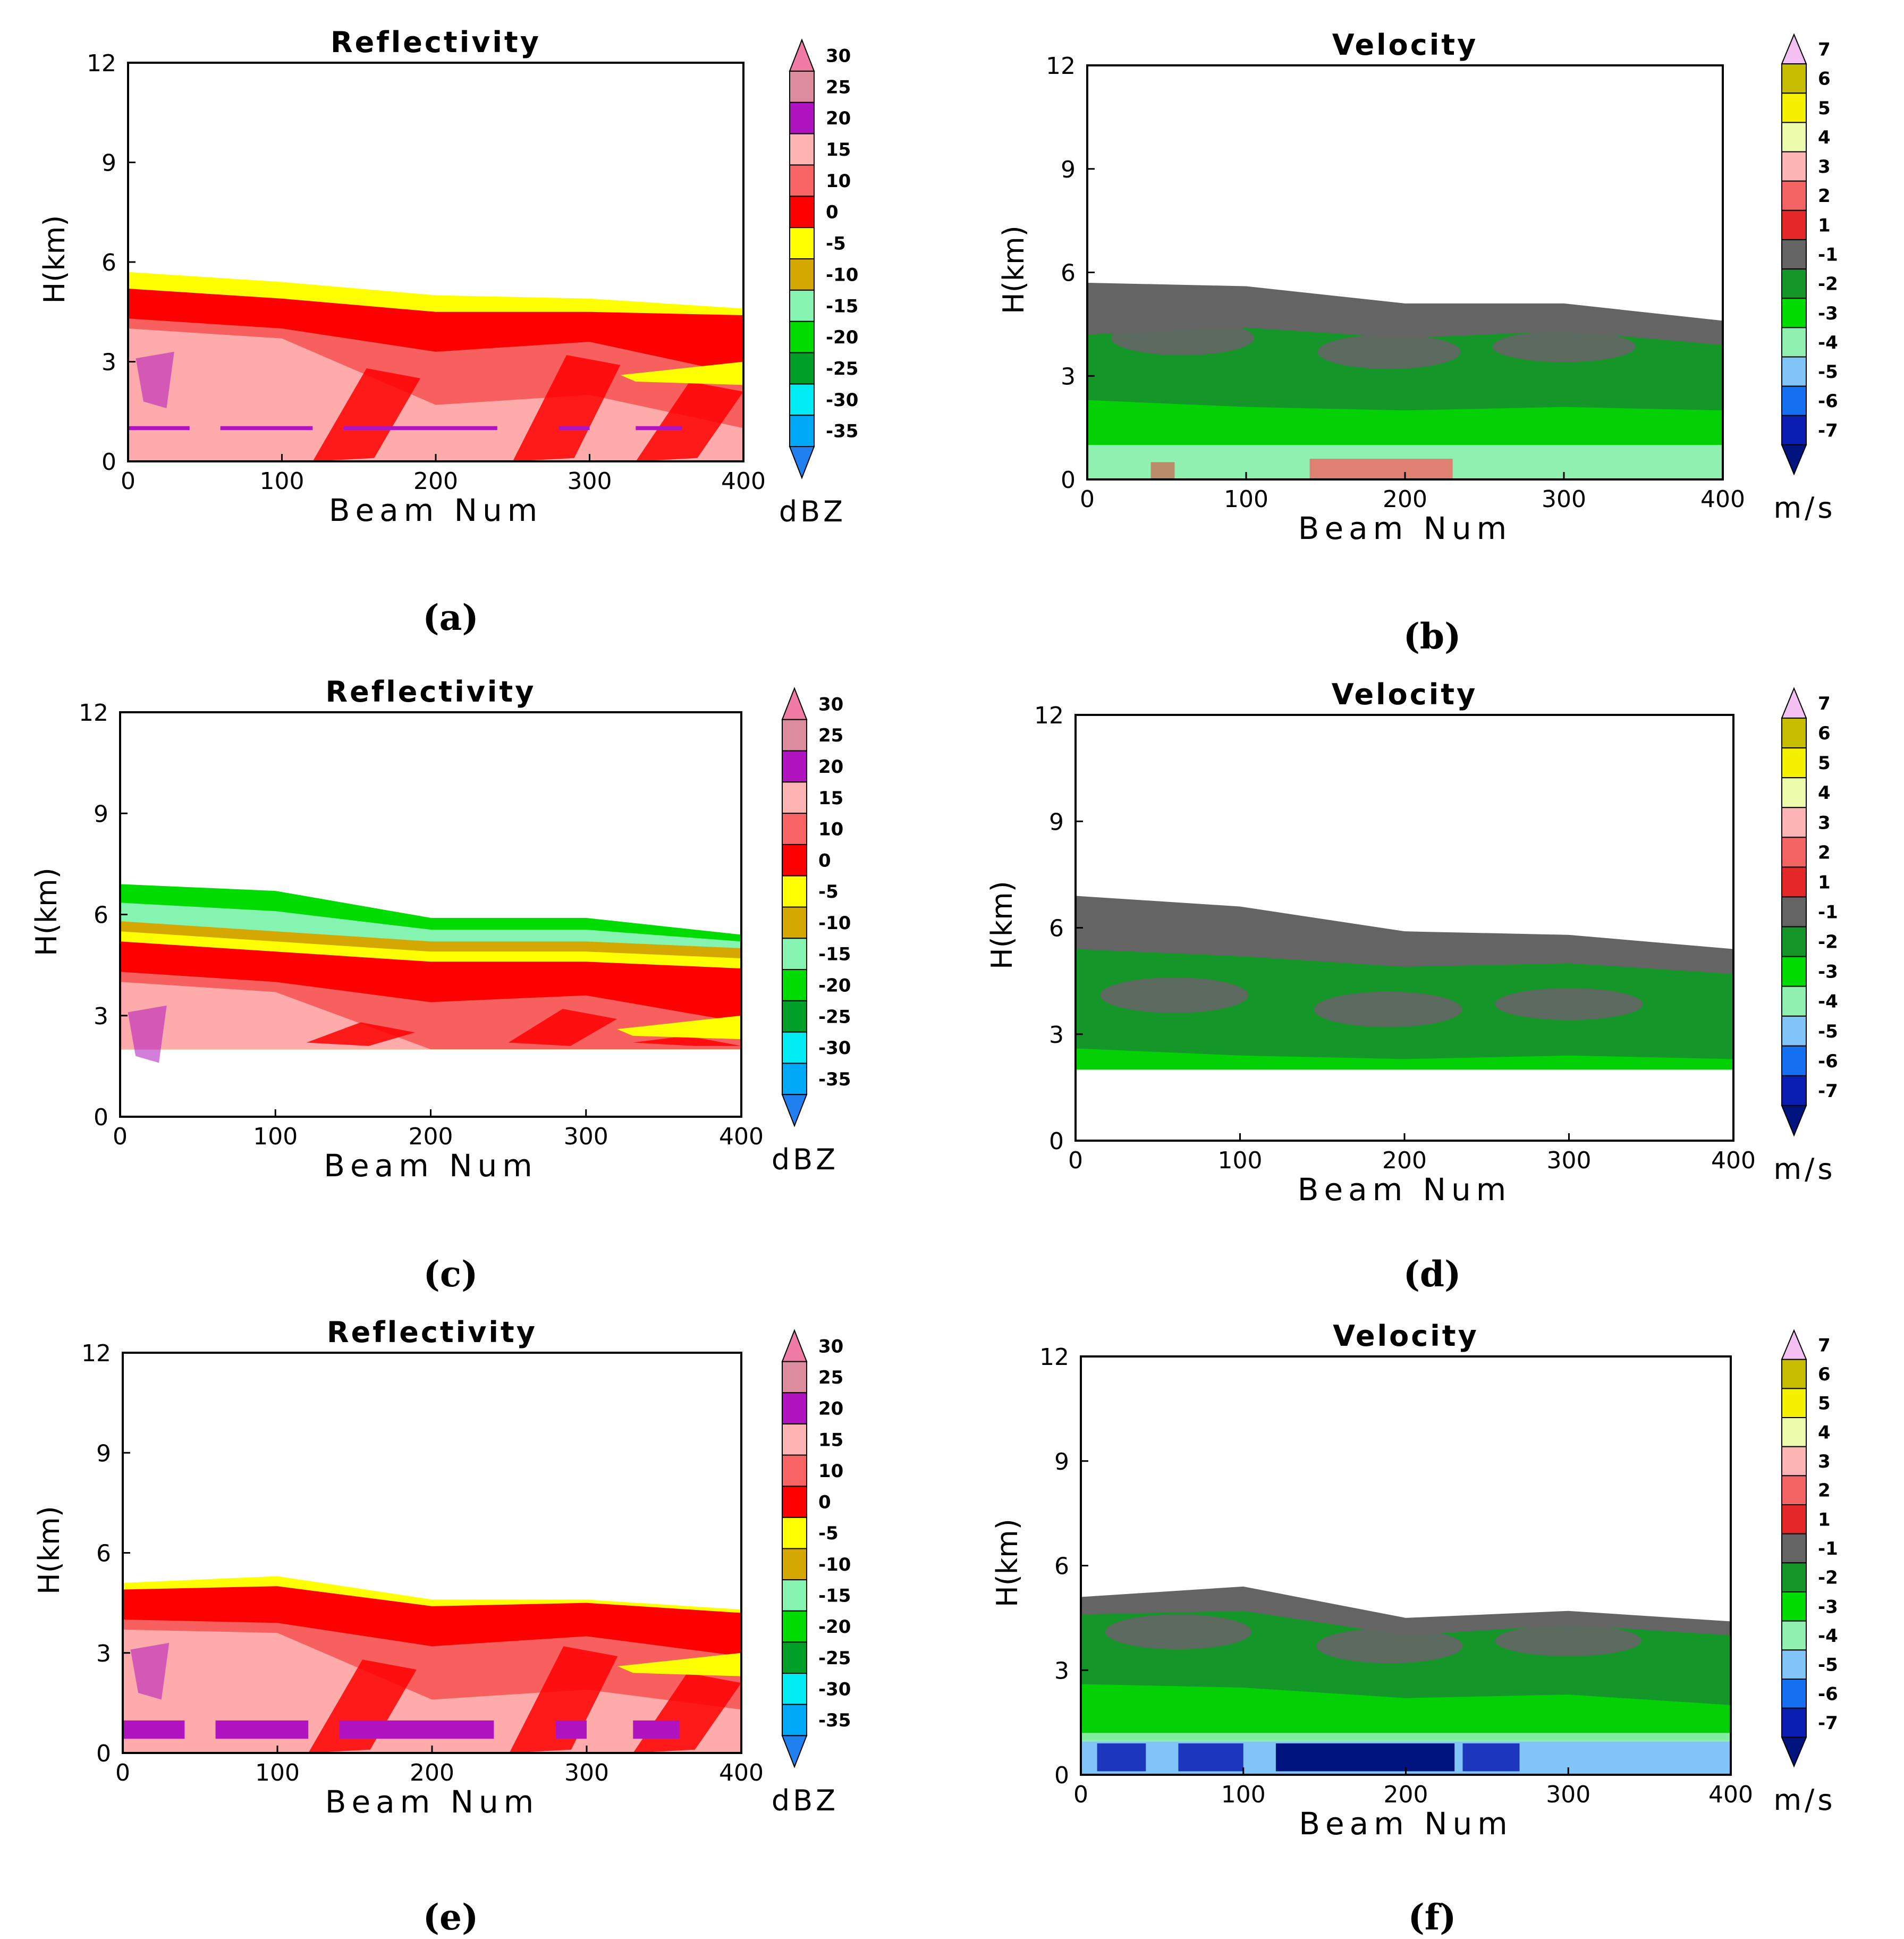 Image resolution: width=1904 pixels, height=1939 pixels. Describe the element at coordinates (451, 1274) in the screenshot. I see `panel-caption: (c)` at that location.